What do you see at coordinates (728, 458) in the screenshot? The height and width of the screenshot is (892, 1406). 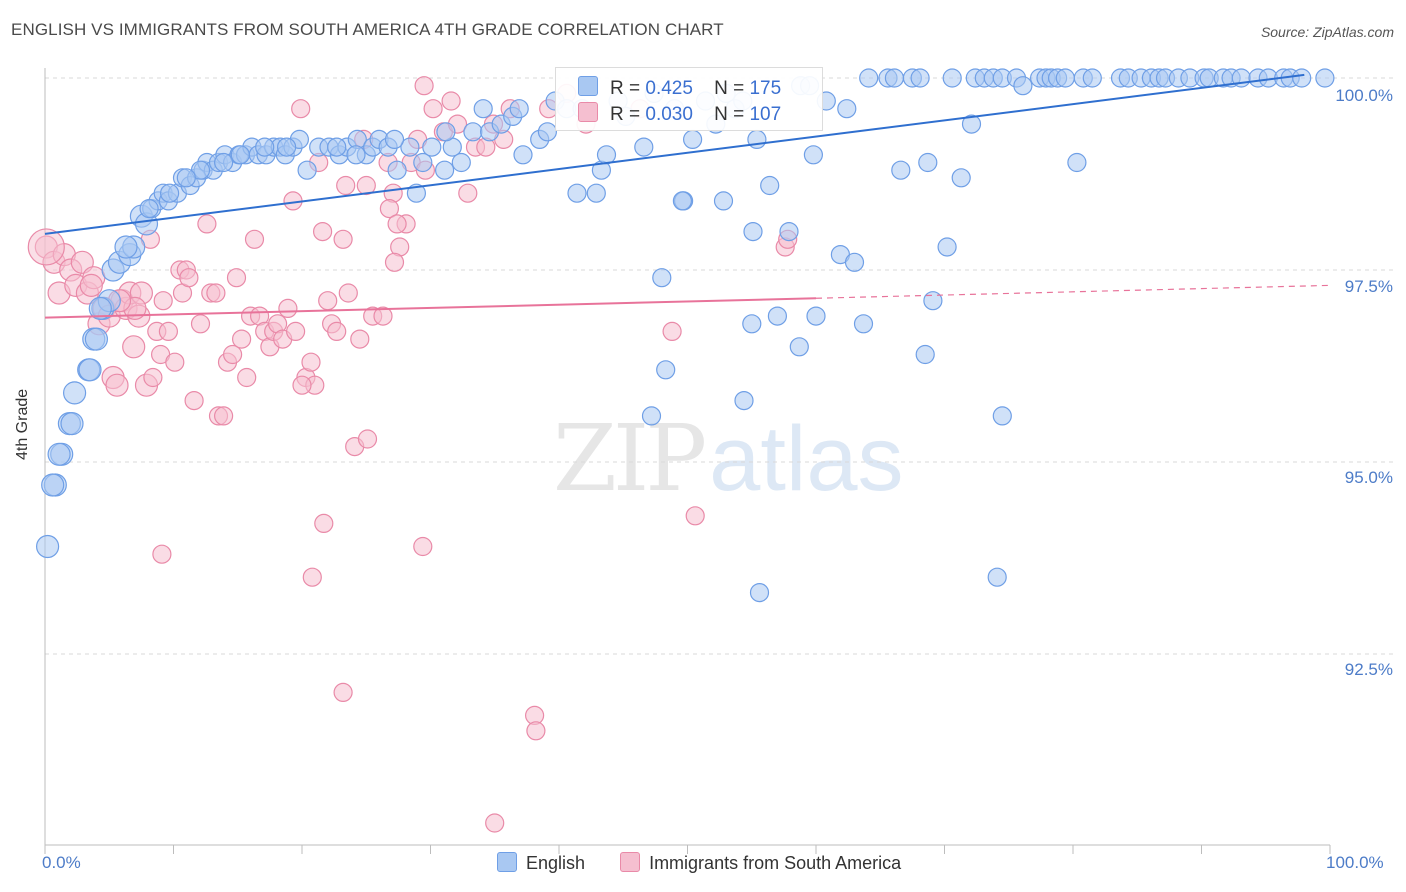 I see `zipatlas-watermark: ZIPatlas` at bounding box center [728, 458].